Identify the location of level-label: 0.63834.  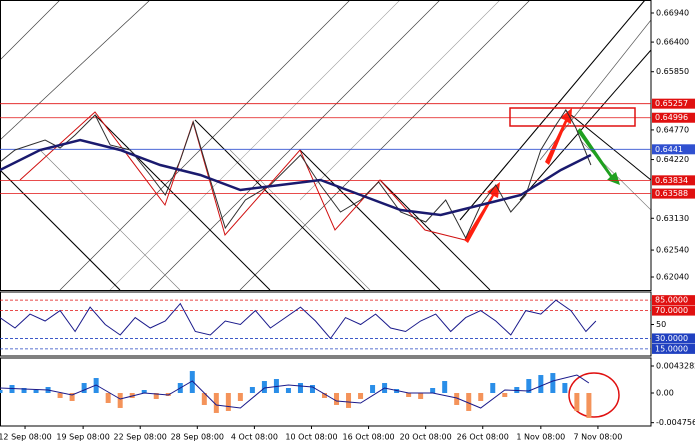
(671, 180).